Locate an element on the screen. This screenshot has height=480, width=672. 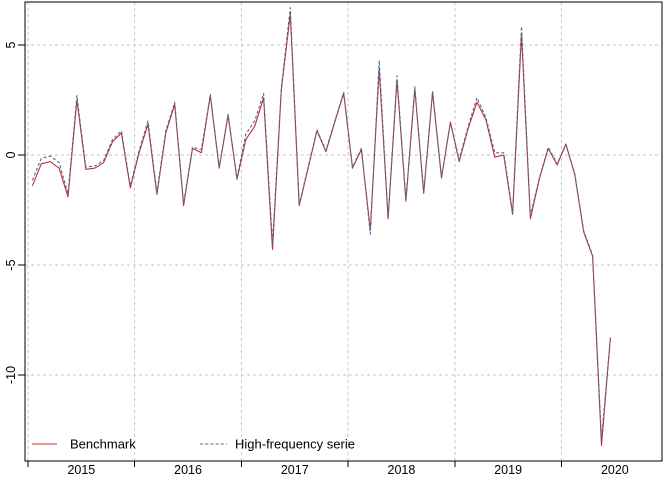
x-axis-tick-label-2015: 2015 is located at coordinates (81, 470).